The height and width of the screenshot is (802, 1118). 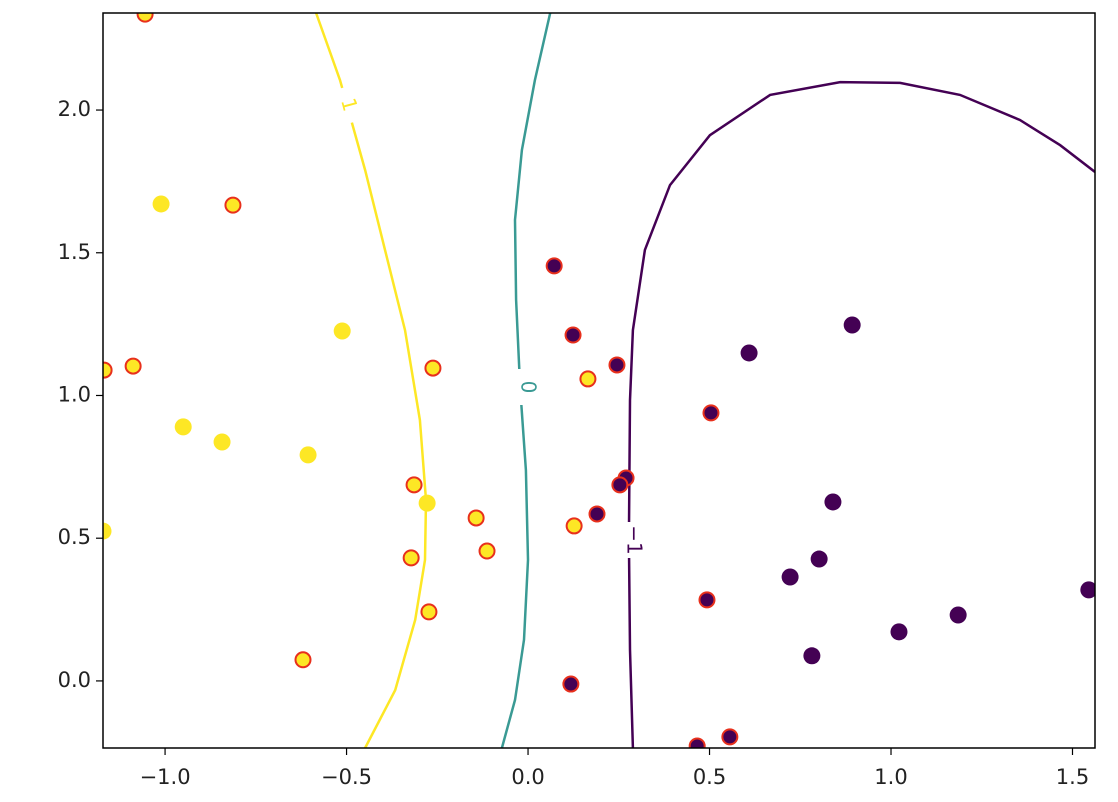 What do you see at coordinates (890, 777) in the screenshot?
I see `x-tick-label: 1.0` at bounding box center [890, 777].